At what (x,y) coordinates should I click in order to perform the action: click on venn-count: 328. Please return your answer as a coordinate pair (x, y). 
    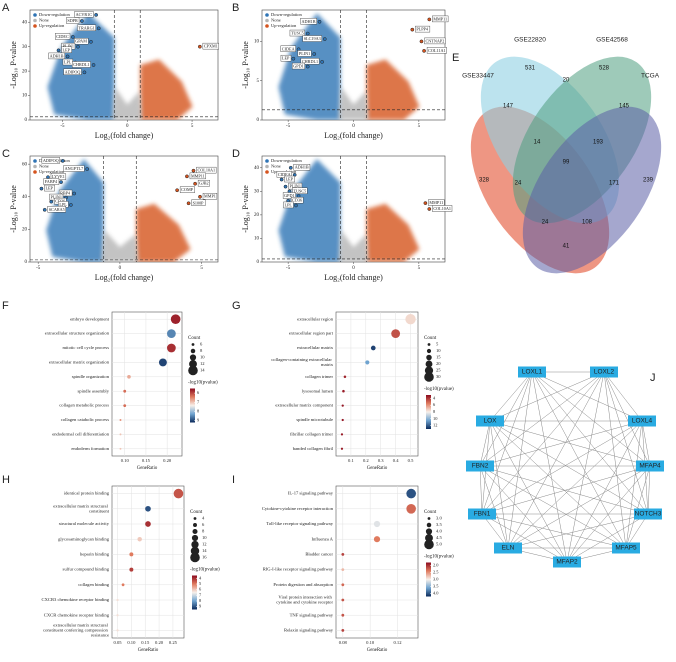
    Looking at the image, I should click on (484, 181).